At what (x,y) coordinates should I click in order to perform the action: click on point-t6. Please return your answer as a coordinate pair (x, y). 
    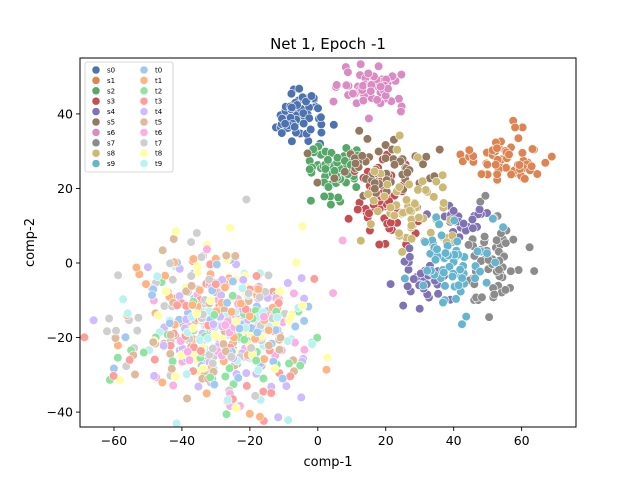
    Looking at the image, I should click on (207, 249).